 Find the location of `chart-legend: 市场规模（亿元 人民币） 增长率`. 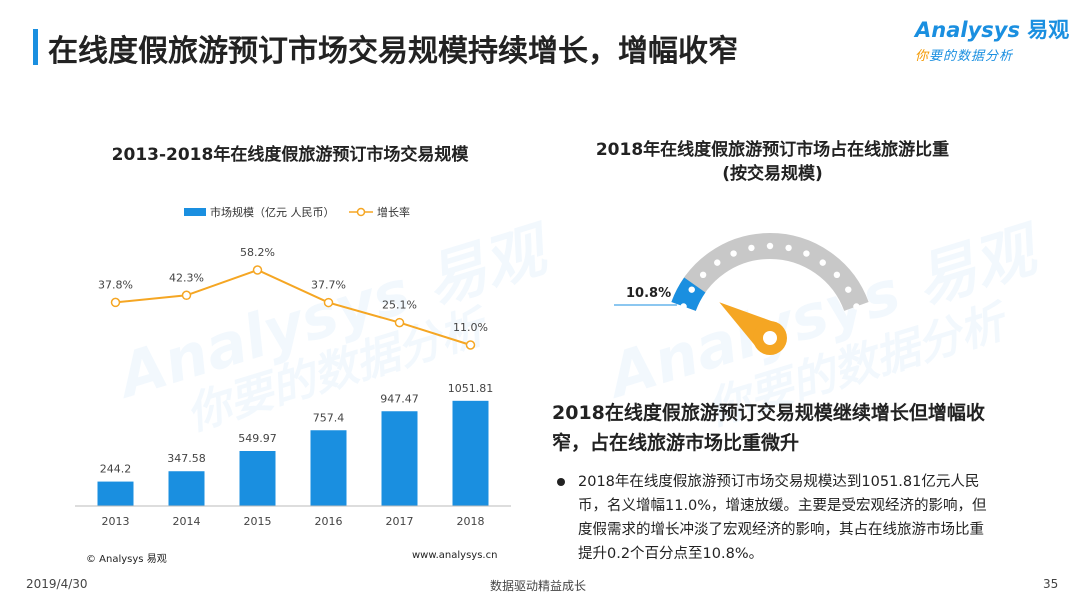

chart-legend: 市场规模（亿元 人民币） 增长率 is located at coordinates (297, 212).